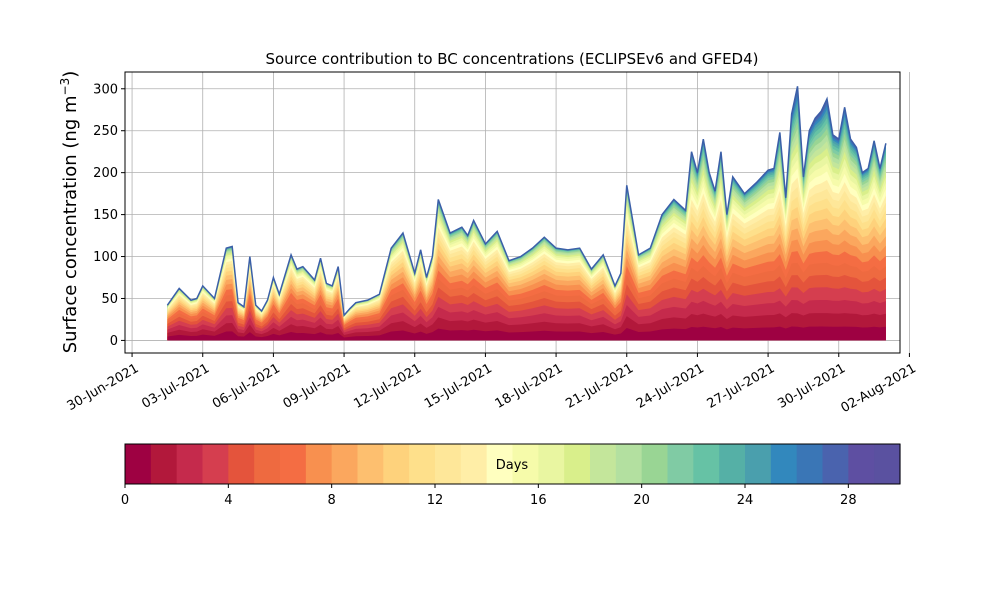  Describe the element at coordinates (435, 500) in the screenshot. I see `colorbar-tick-label: 12` at that location.